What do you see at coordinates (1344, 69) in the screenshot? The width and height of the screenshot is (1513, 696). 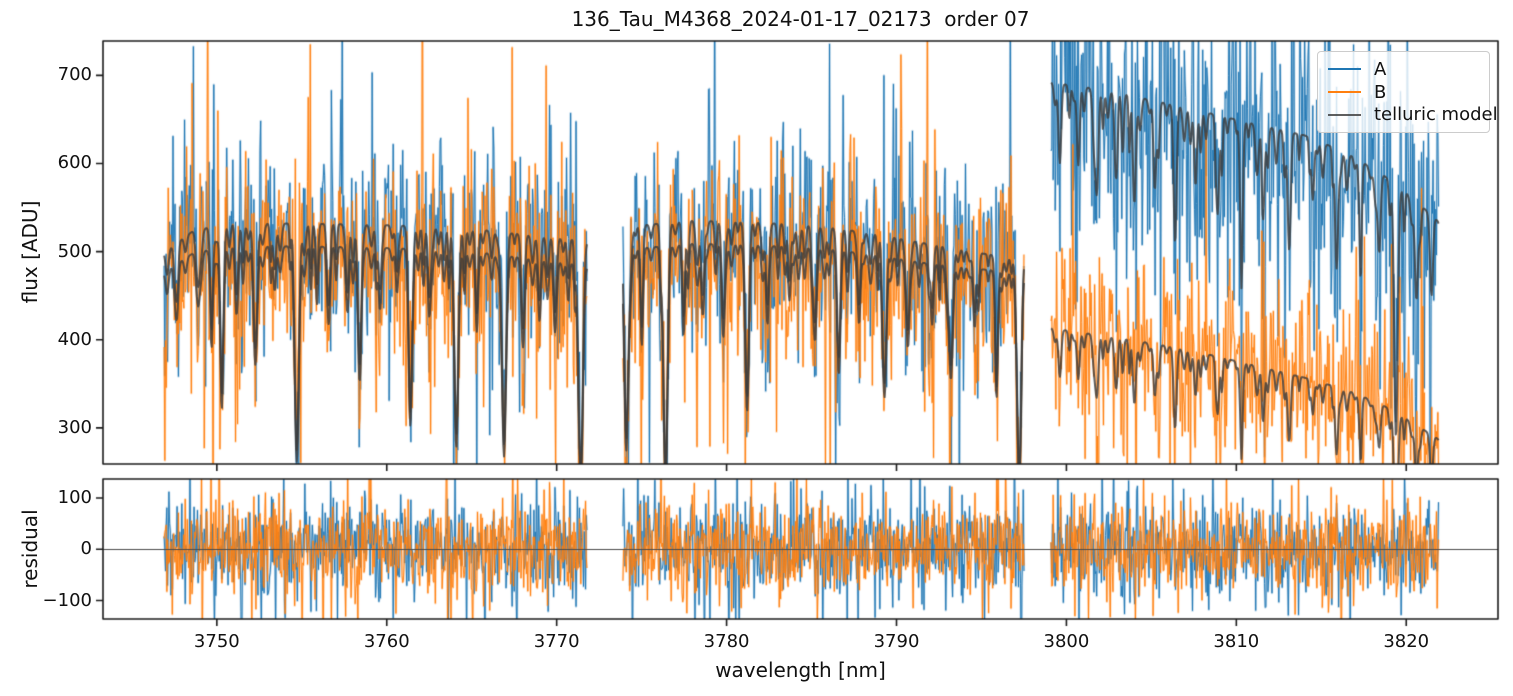 I see `legend-line-a-icon` at bounding box center [1344, 69].